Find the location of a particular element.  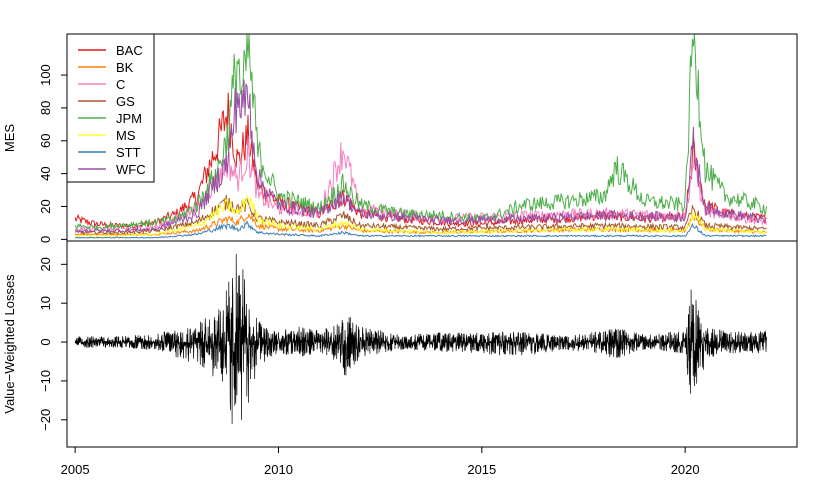

losses-y-tick-label: −10 is located at coordinates (45, 381).